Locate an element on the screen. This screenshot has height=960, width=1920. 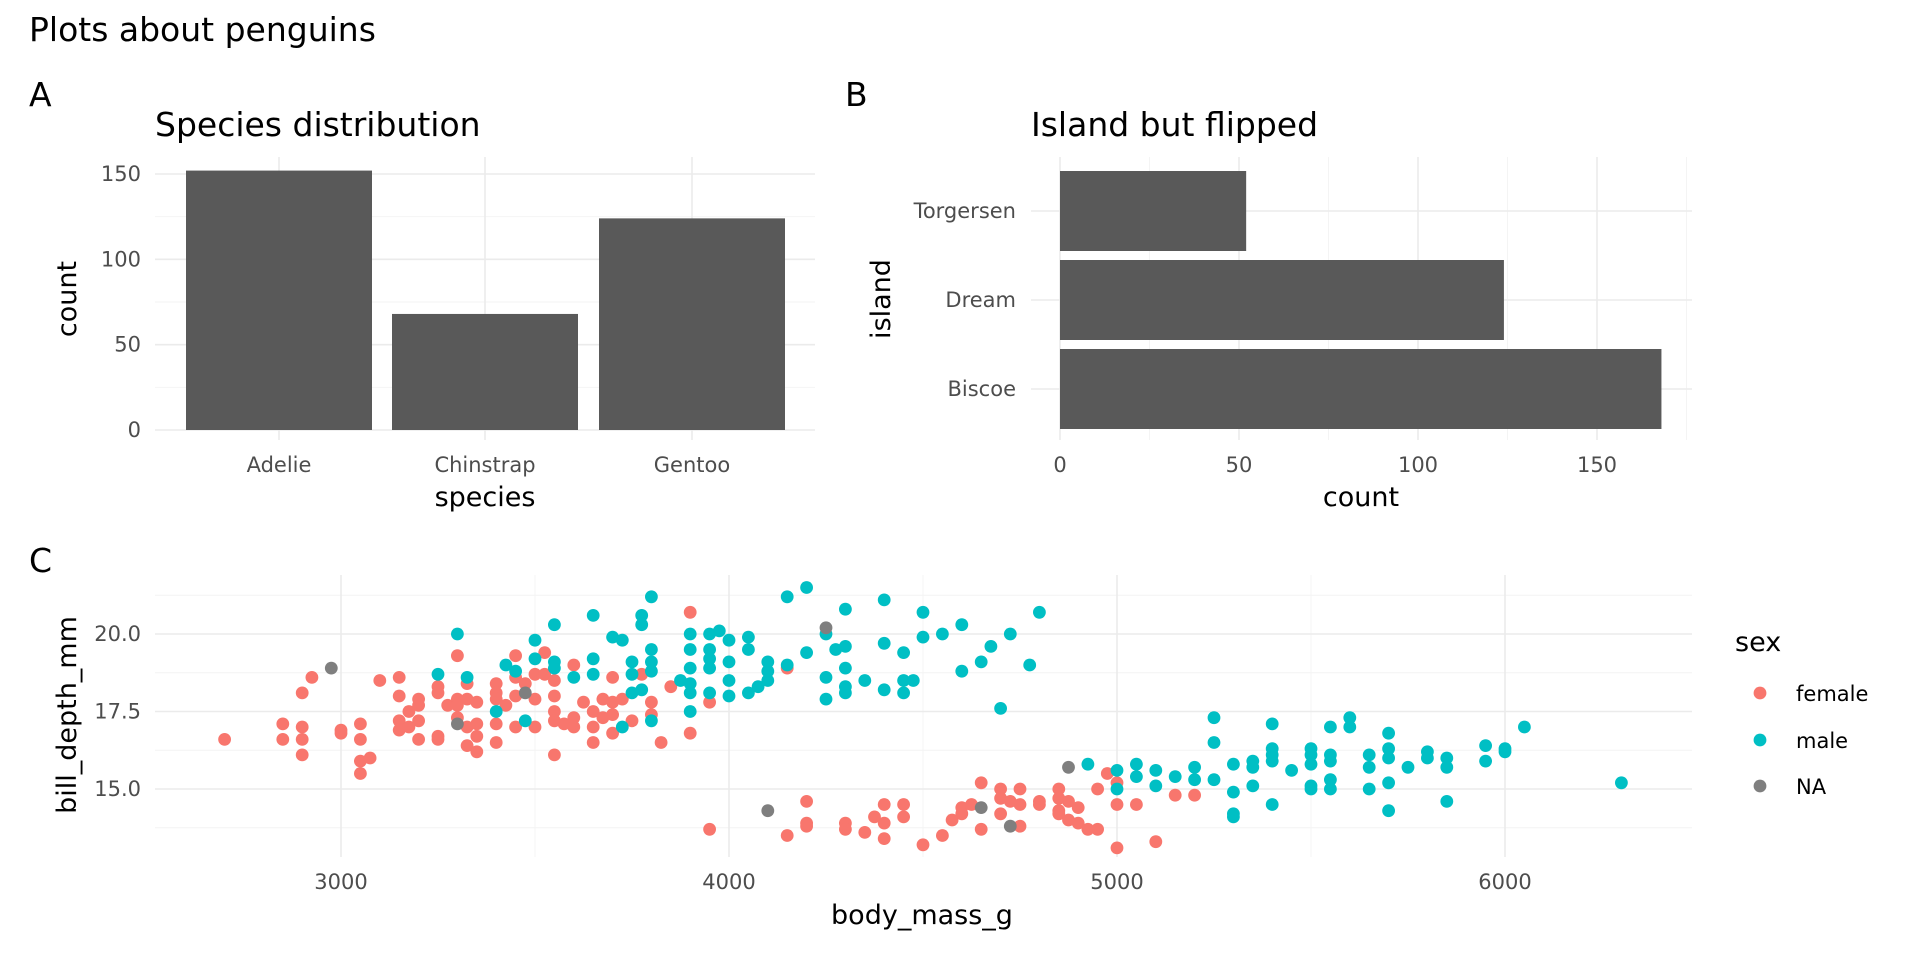
bar-torgersen is located at coordinates (1153, 211).